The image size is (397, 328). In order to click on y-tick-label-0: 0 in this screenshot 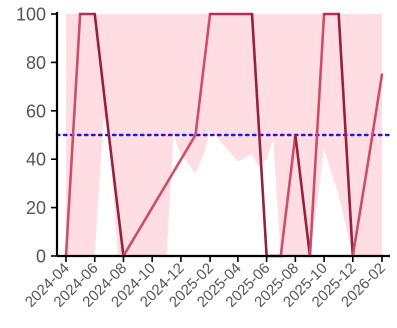, I will do `click(41, 257)`.